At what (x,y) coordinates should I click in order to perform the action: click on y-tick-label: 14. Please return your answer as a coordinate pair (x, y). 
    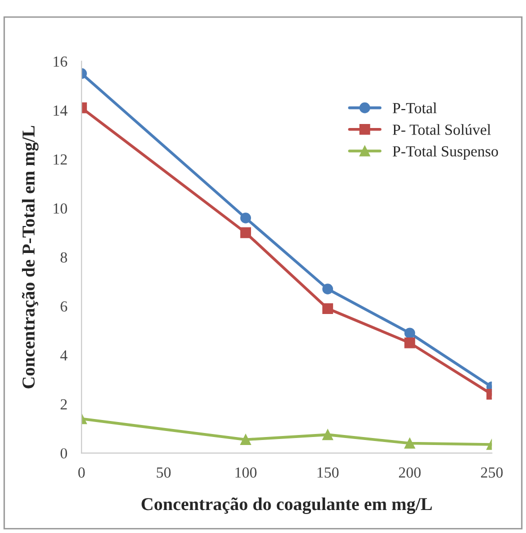
    Looking at the image, I should click on (61, 110).